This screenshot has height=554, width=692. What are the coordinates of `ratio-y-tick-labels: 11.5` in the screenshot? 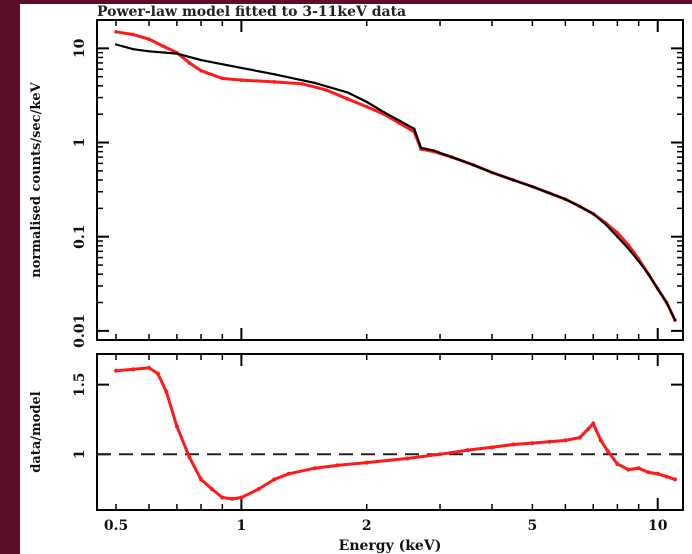 It's located at (80, 415).